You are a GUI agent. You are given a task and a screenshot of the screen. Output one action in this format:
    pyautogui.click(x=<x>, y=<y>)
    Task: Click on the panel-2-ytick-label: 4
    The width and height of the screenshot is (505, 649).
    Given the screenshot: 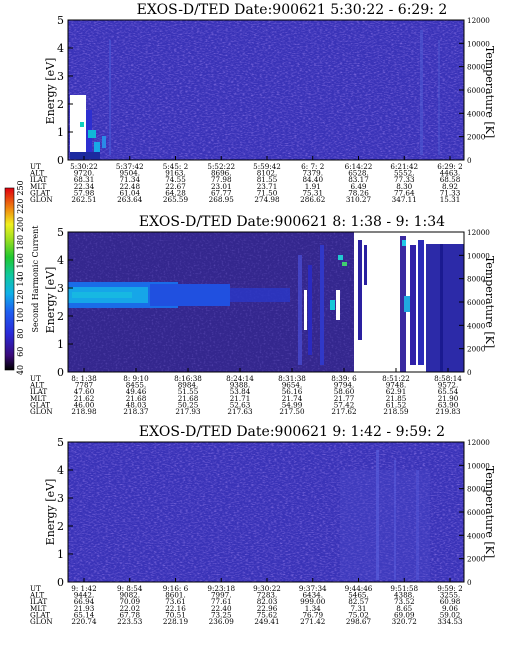 What is the action you would take?
    pyautogui.click(x=60, y=260)
    